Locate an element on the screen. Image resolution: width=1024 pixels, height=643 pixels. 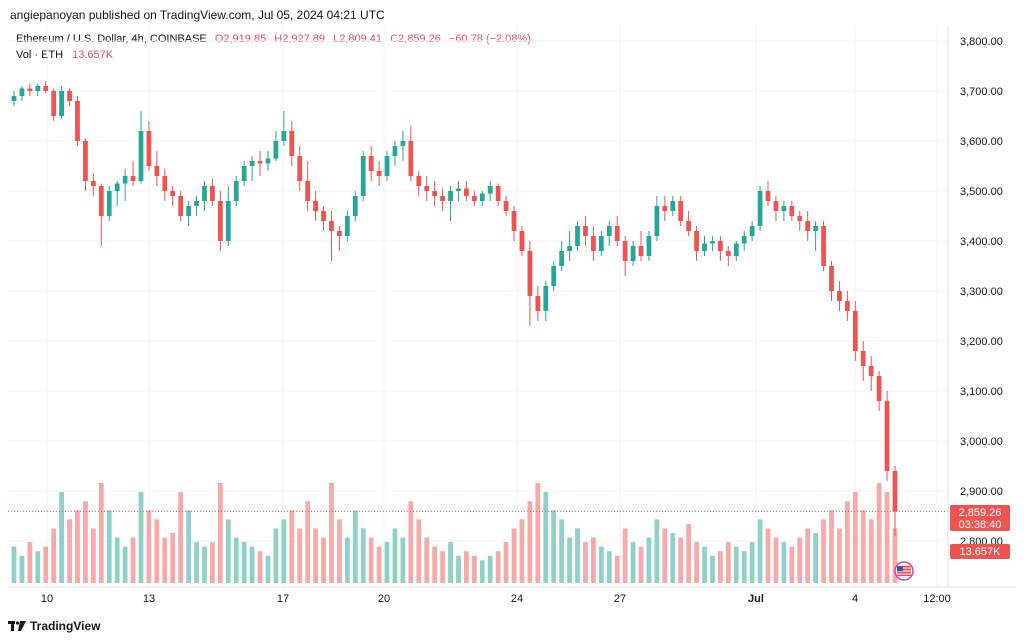
volume-label: Vol · ETH is located at coordinates (40, 55).